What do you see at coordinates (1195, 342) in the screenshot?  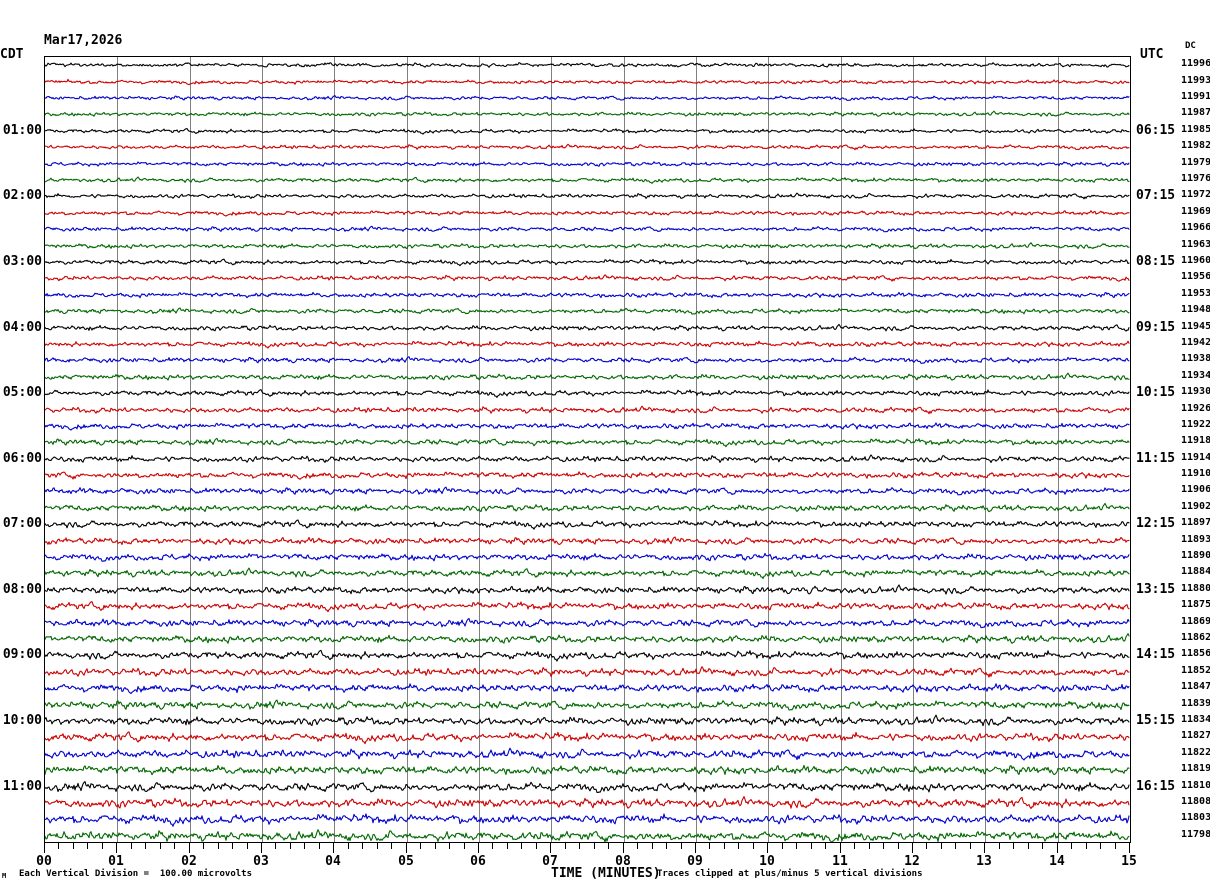 I see `dc-value: 11942` at bounding box center [1195, 342].